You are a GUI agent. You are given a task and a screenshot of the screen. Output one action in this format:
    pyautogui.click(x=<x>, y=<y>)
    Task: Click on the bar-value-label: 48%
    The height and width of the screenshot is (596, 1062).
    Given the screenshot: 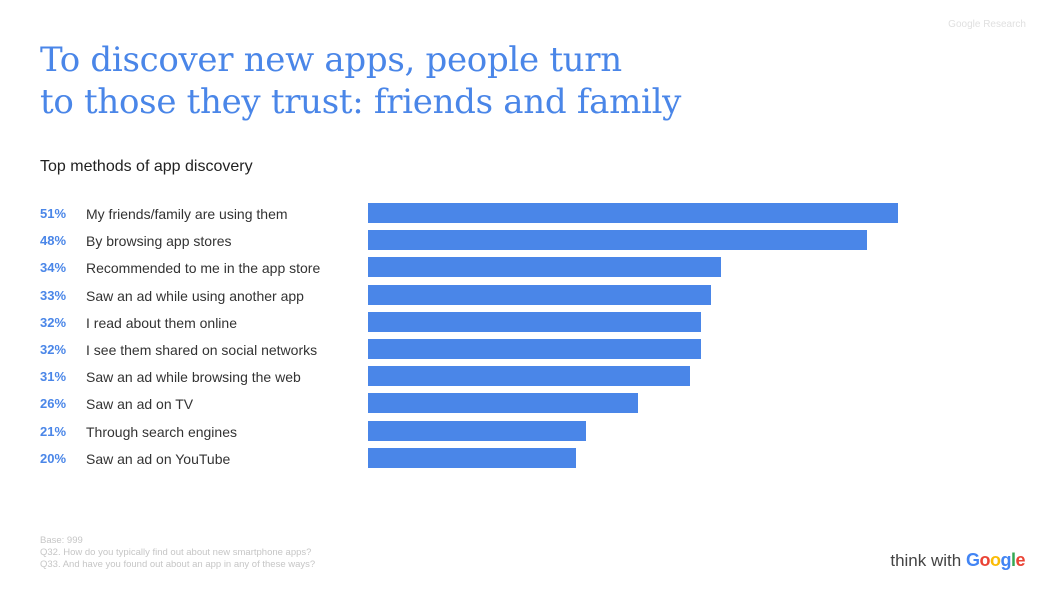 What is the action you would take?
    pyautogui.click(x=53, y=241)
    